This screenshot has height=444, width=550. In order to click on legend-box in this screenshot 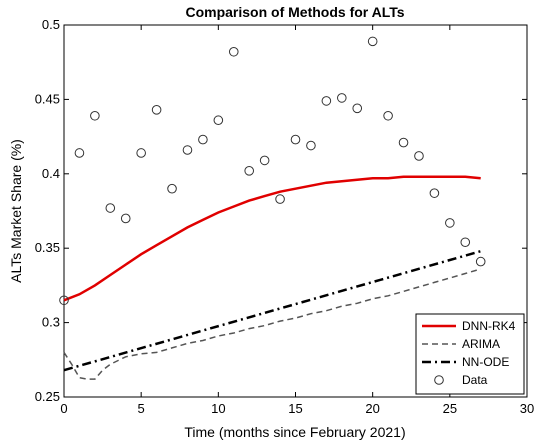, I will do `click(470, 354)`.